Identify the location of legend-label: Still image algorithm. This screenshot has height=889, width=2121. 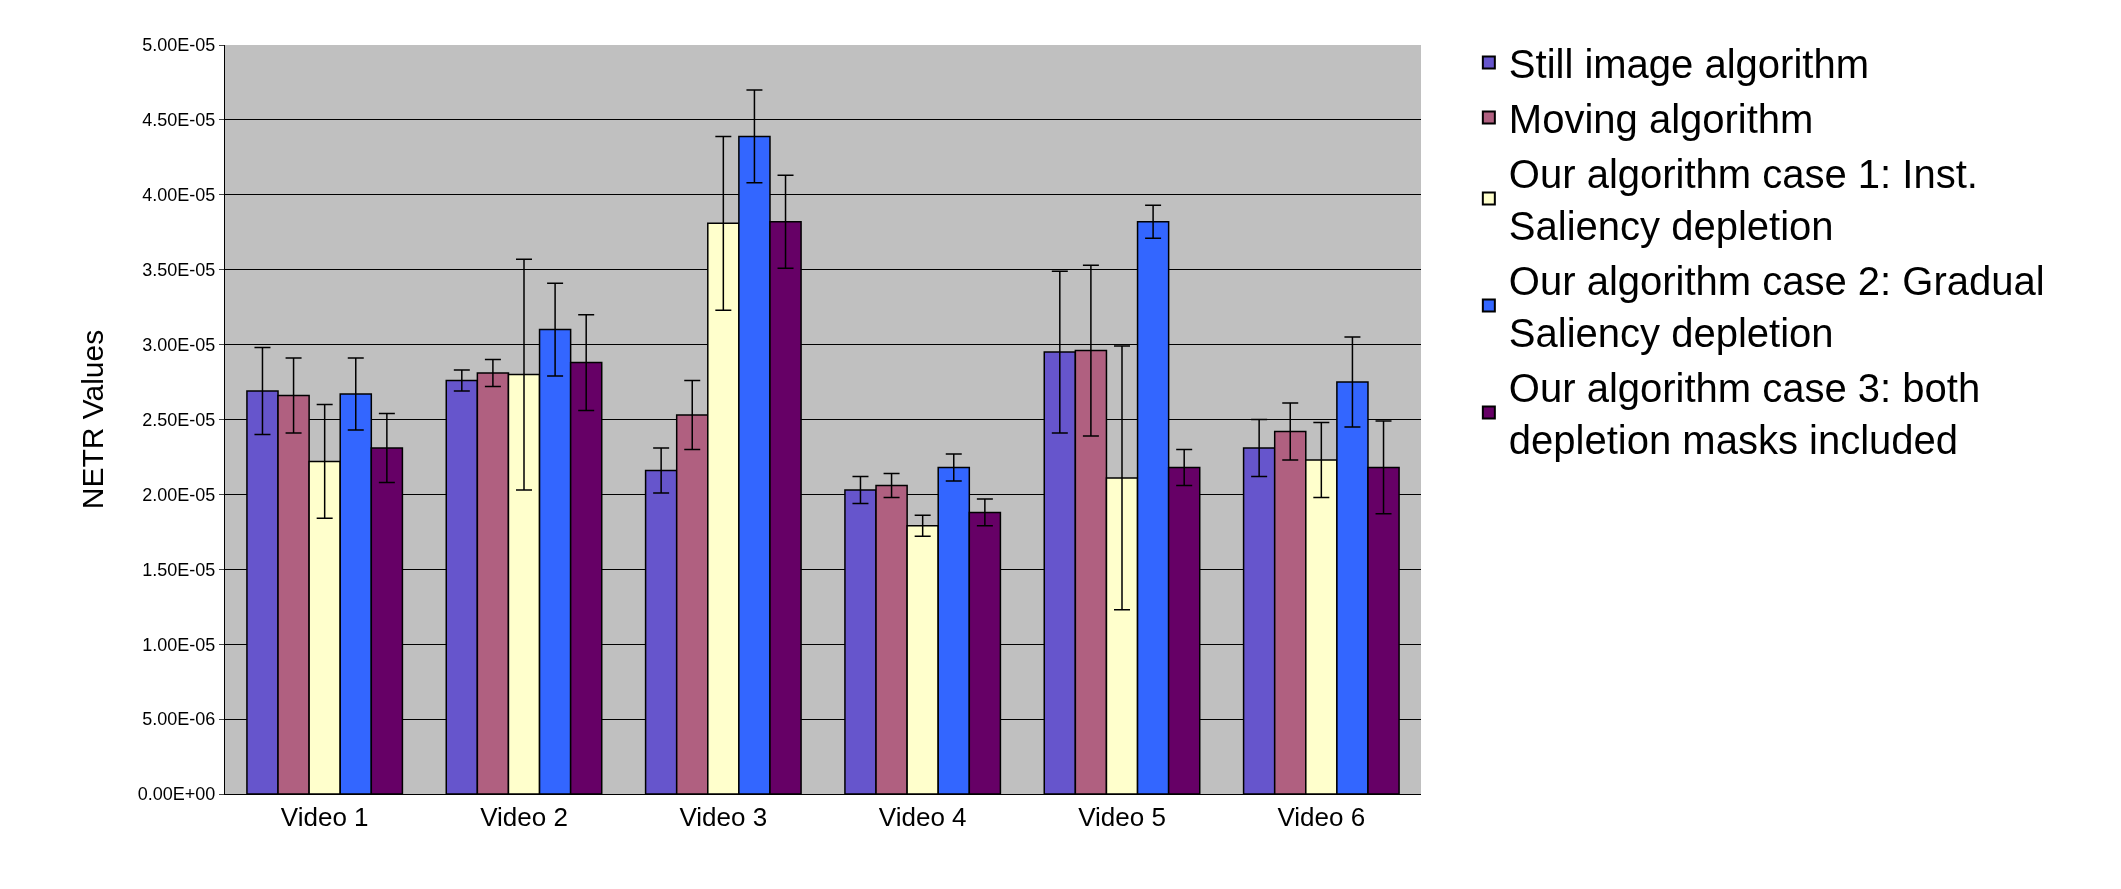
(1688, 64).